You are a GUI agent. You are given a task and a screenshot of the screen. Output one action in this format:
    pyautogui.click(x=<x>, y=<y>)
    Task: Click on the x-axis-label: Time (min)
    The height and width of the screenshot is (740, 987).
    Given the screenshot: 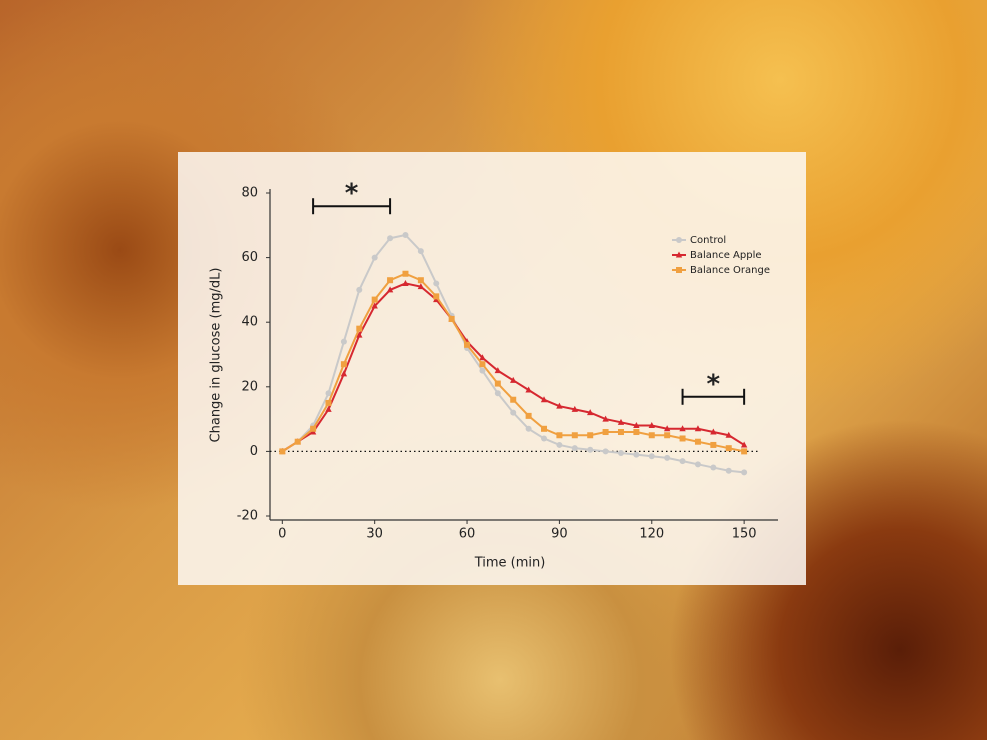 What is the action you would take?
    pyautogui.click(x=510, y=563)
    